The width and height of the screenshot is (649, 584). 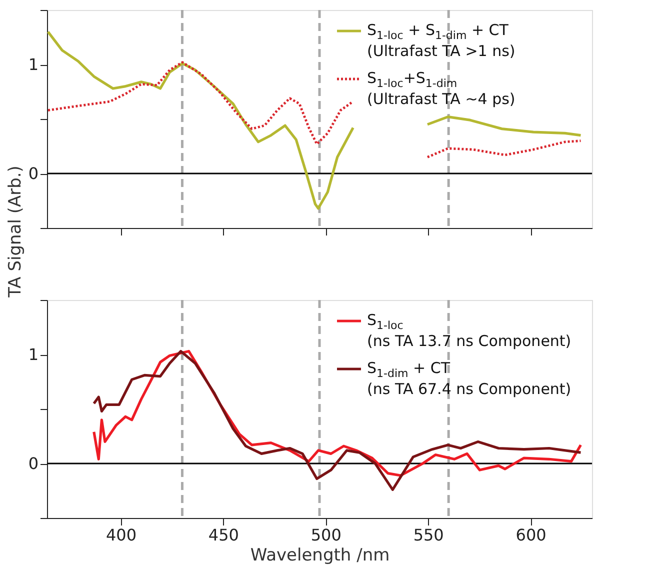 What do you see at coordinates (320, 556) in the screenshot?
I see `x-axis-title: Wavelength /nm` at bounding box center [320, 556].